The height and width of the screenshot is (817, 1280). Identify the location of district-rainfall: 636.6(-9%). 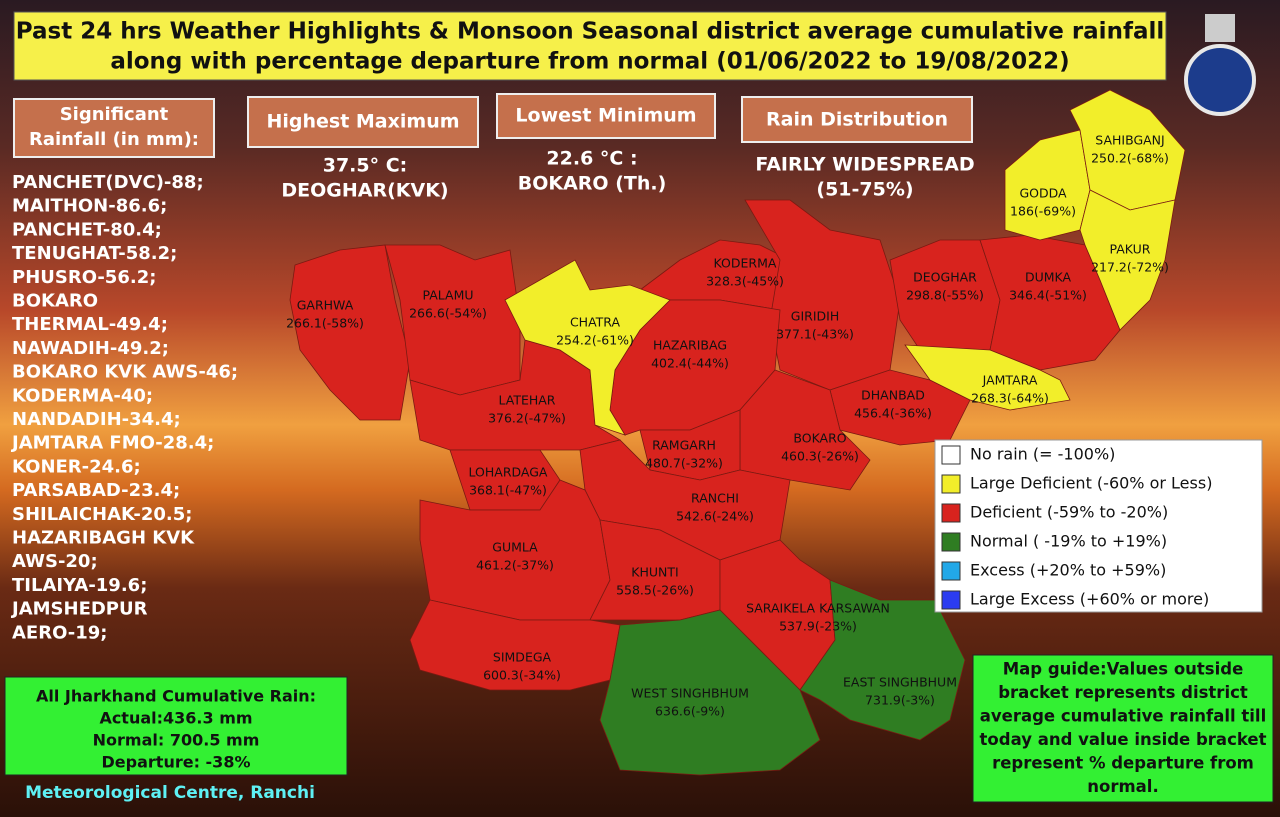
(690, 711).